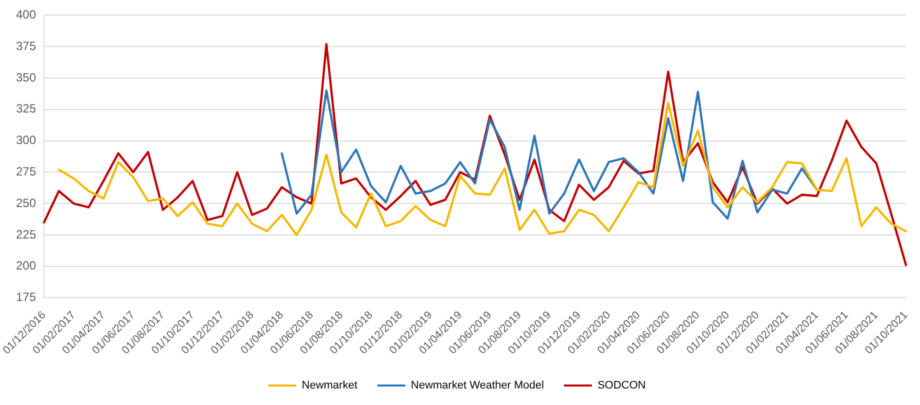 This screenshot has width=920, height=405. What do you see at coordinates (26, 15) in the screenshot?
I see `y-tick-label: 400` at bounding box center [26, 15].